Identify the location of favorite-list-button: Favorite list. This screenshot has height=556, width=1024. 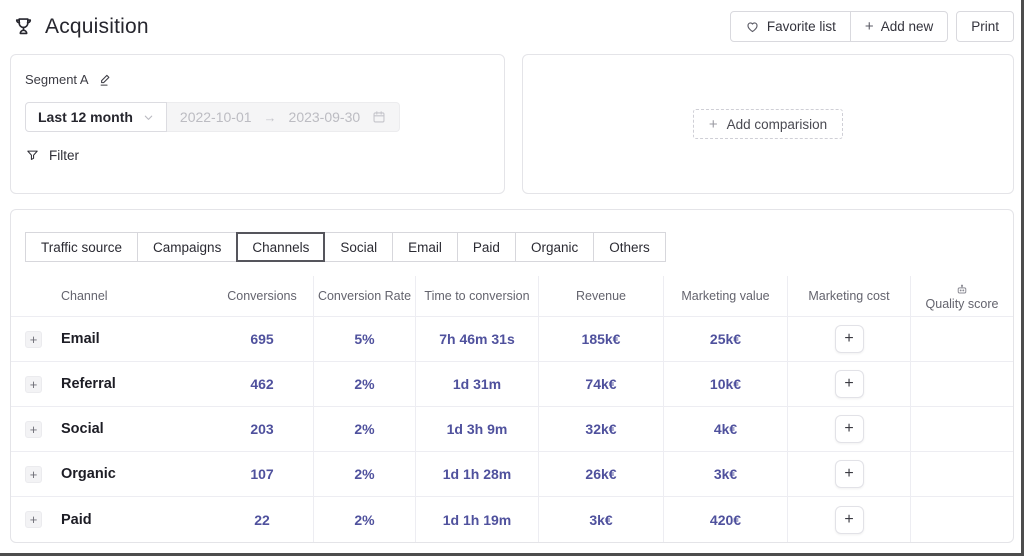
(790, 26).